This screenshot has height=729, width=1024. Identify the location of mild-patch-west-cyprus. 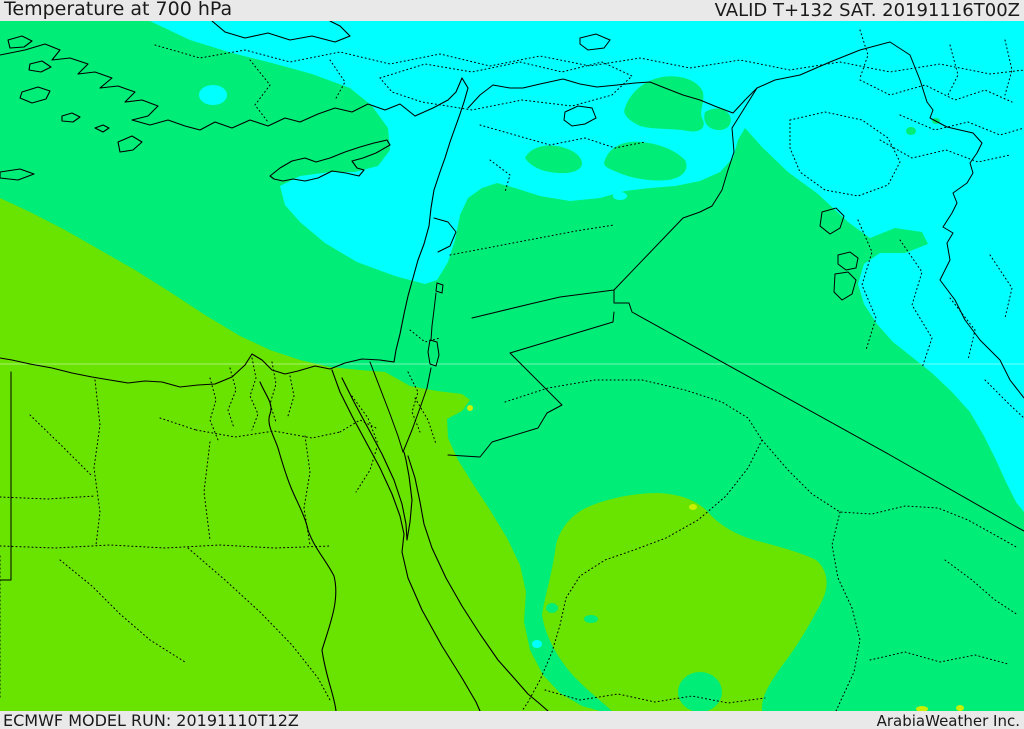
(258, 172).